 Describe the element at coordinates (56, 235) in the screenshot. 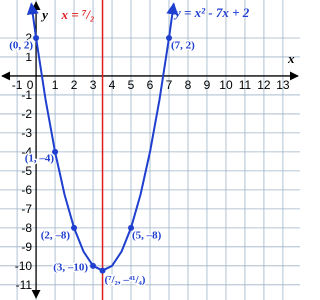

I see `point-label: (2, –8)` at that location.